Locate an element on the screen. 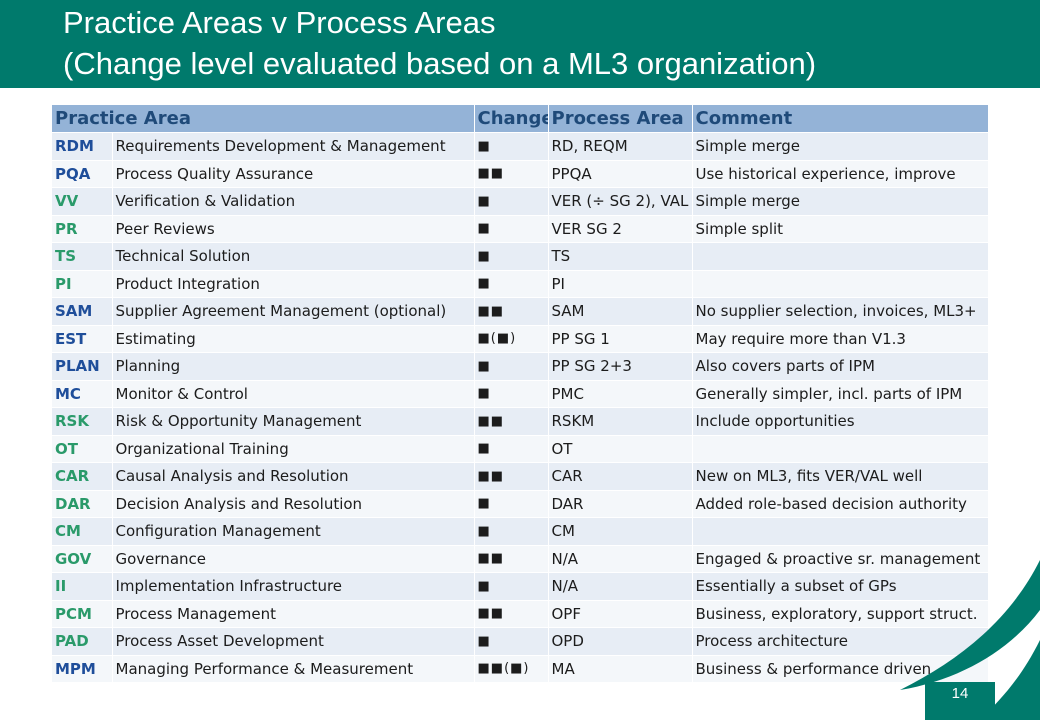 This screenshot has width=1040, height=720. row-code: PAD is located at coordinates (82, 641).